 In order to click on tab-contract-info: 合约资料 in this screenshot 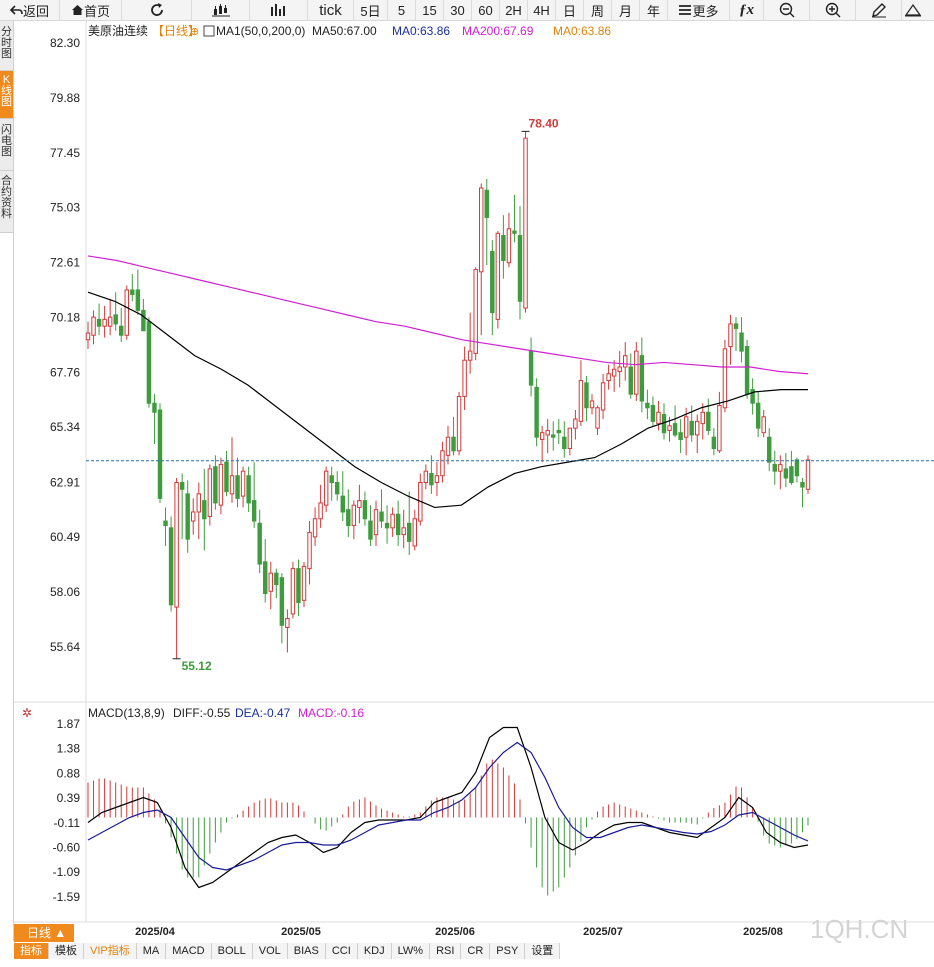, I will do `click(6, 202)`.